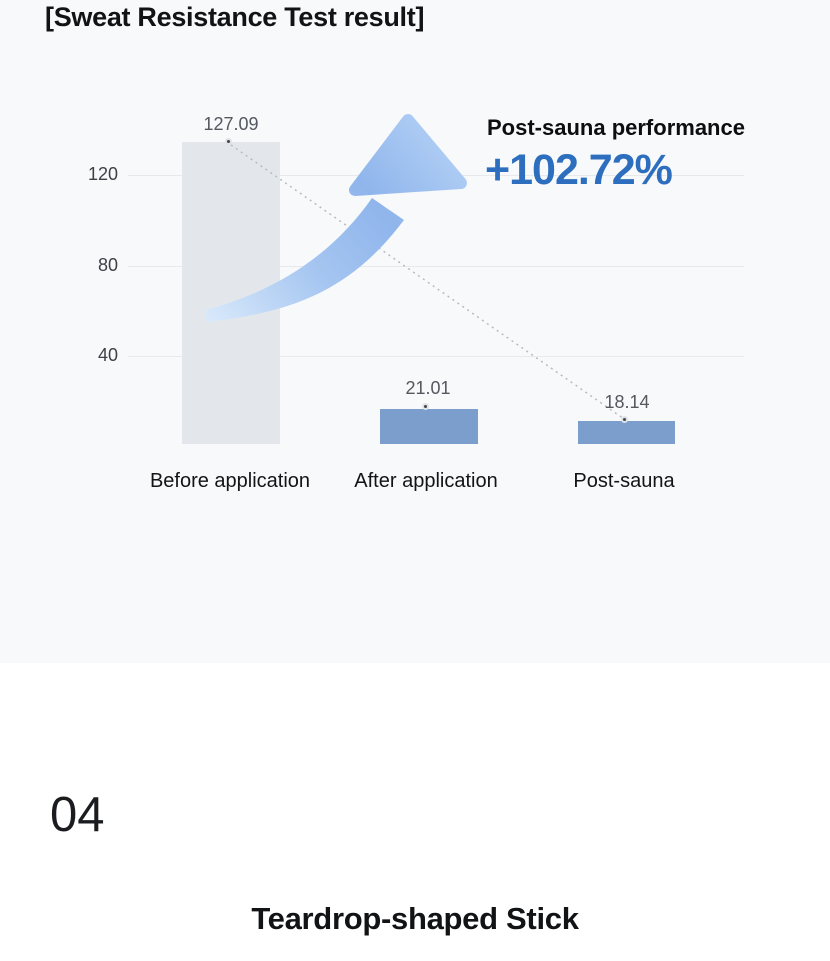 This screenshot has height=961, width=830. Describe the element at coordinates (428, 388) in the screenshot. I see `value-label-after: 21.01` at that location.